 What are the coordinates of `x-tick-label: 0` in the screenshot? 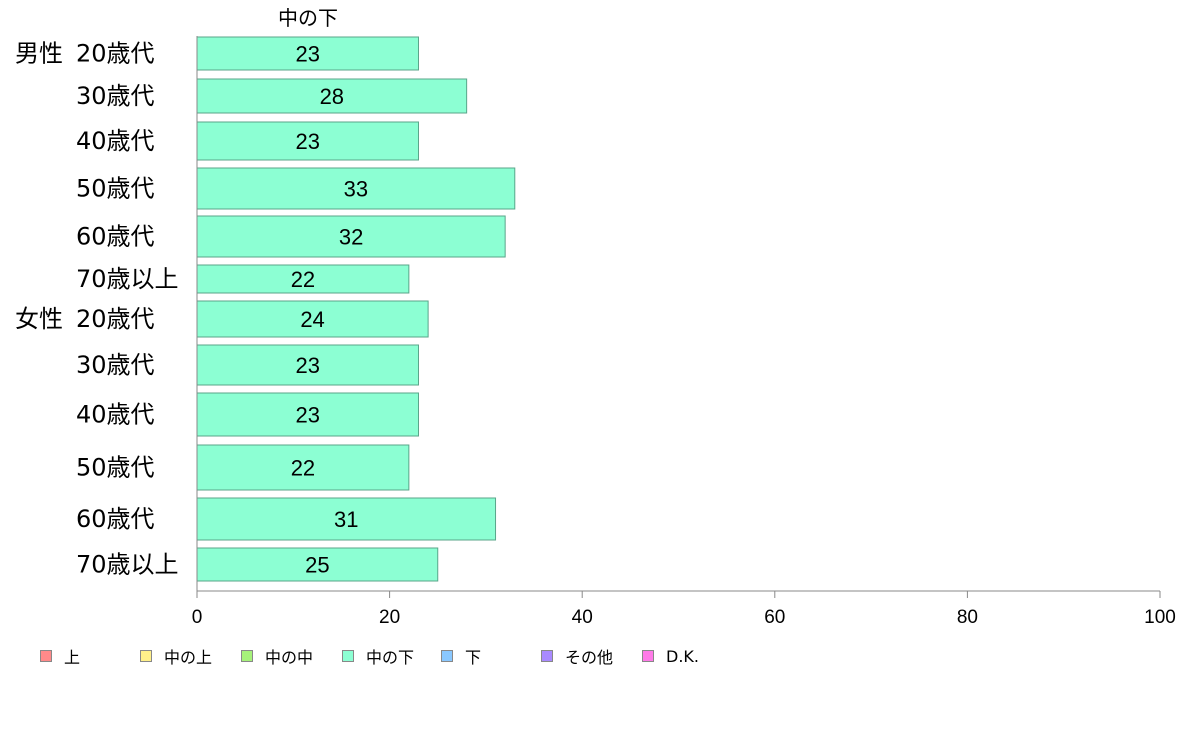 It's located at (197, 617).